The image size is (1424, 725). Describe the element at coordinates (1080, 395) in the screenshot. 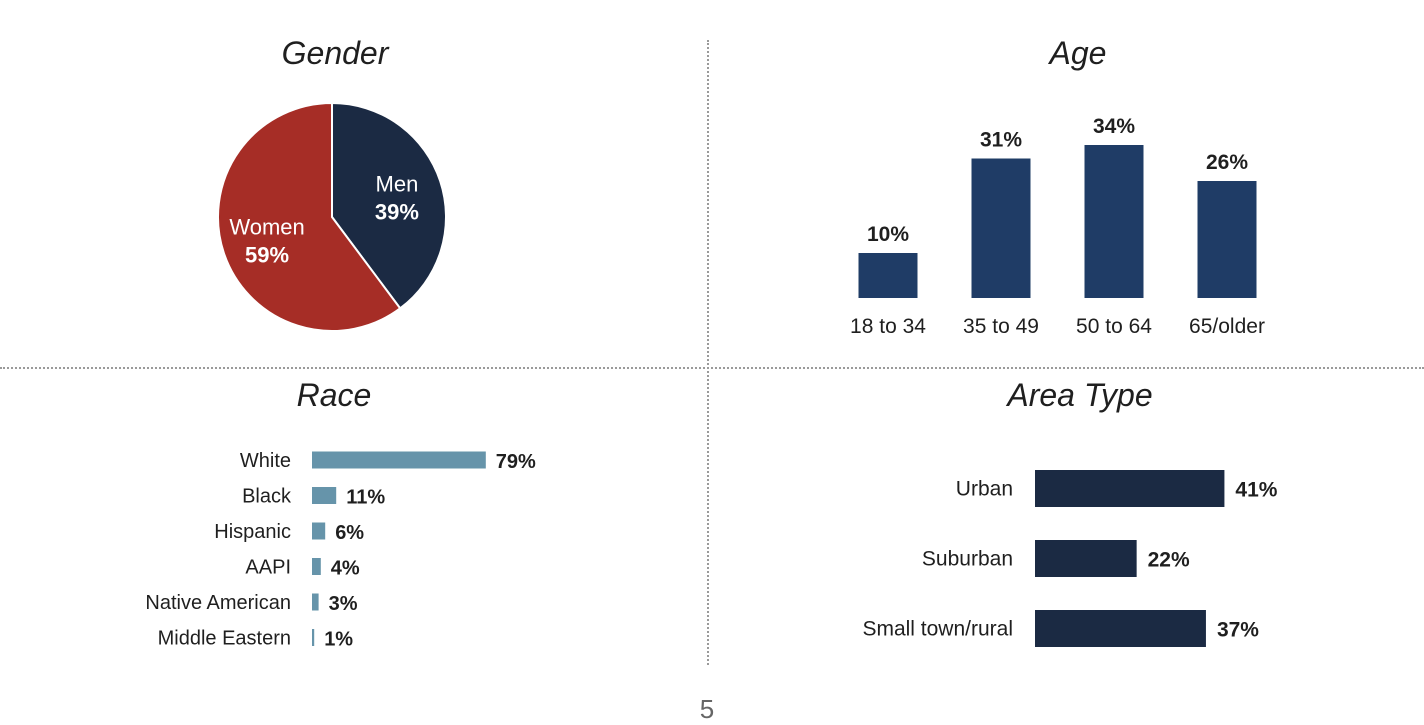

I see `area-type-title: Area Type` at that location.